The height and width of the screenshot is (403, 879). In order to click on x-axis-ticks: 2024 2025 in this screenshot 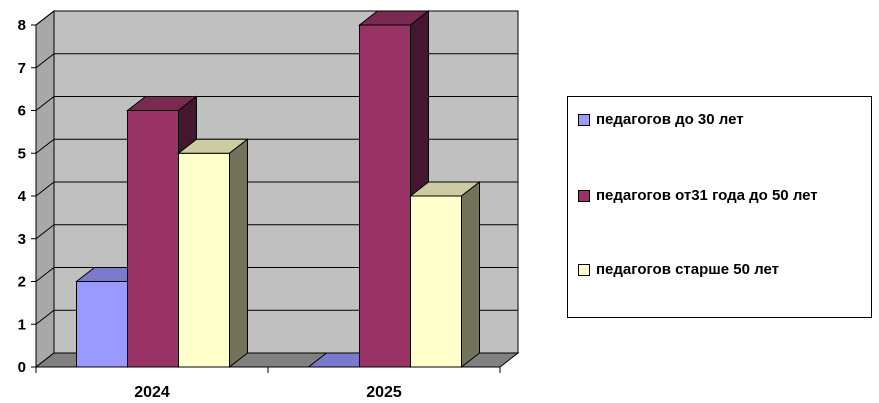, I will do `click(268, 384)`.